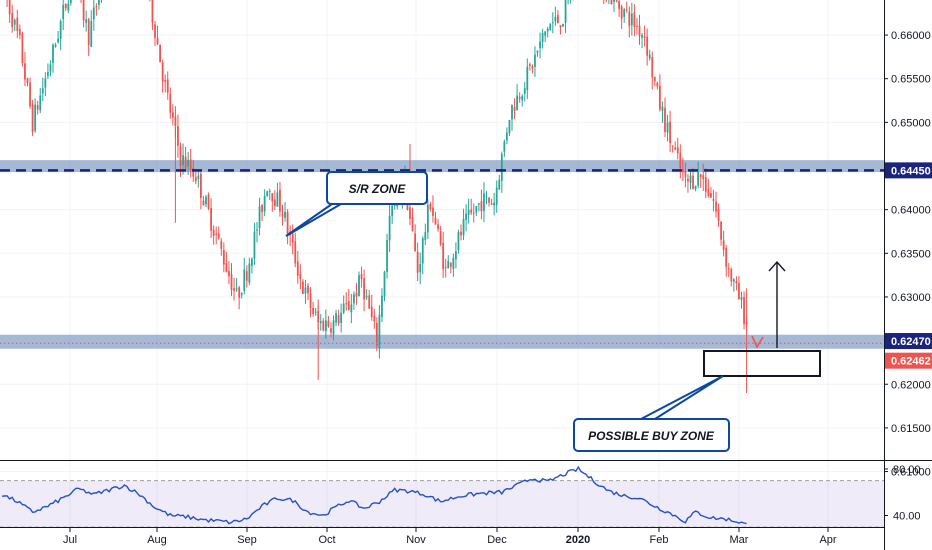  Describe the element at coordinates (911, 298) in the screenshot. I see `price-tick-label: 0.63000` at that location.